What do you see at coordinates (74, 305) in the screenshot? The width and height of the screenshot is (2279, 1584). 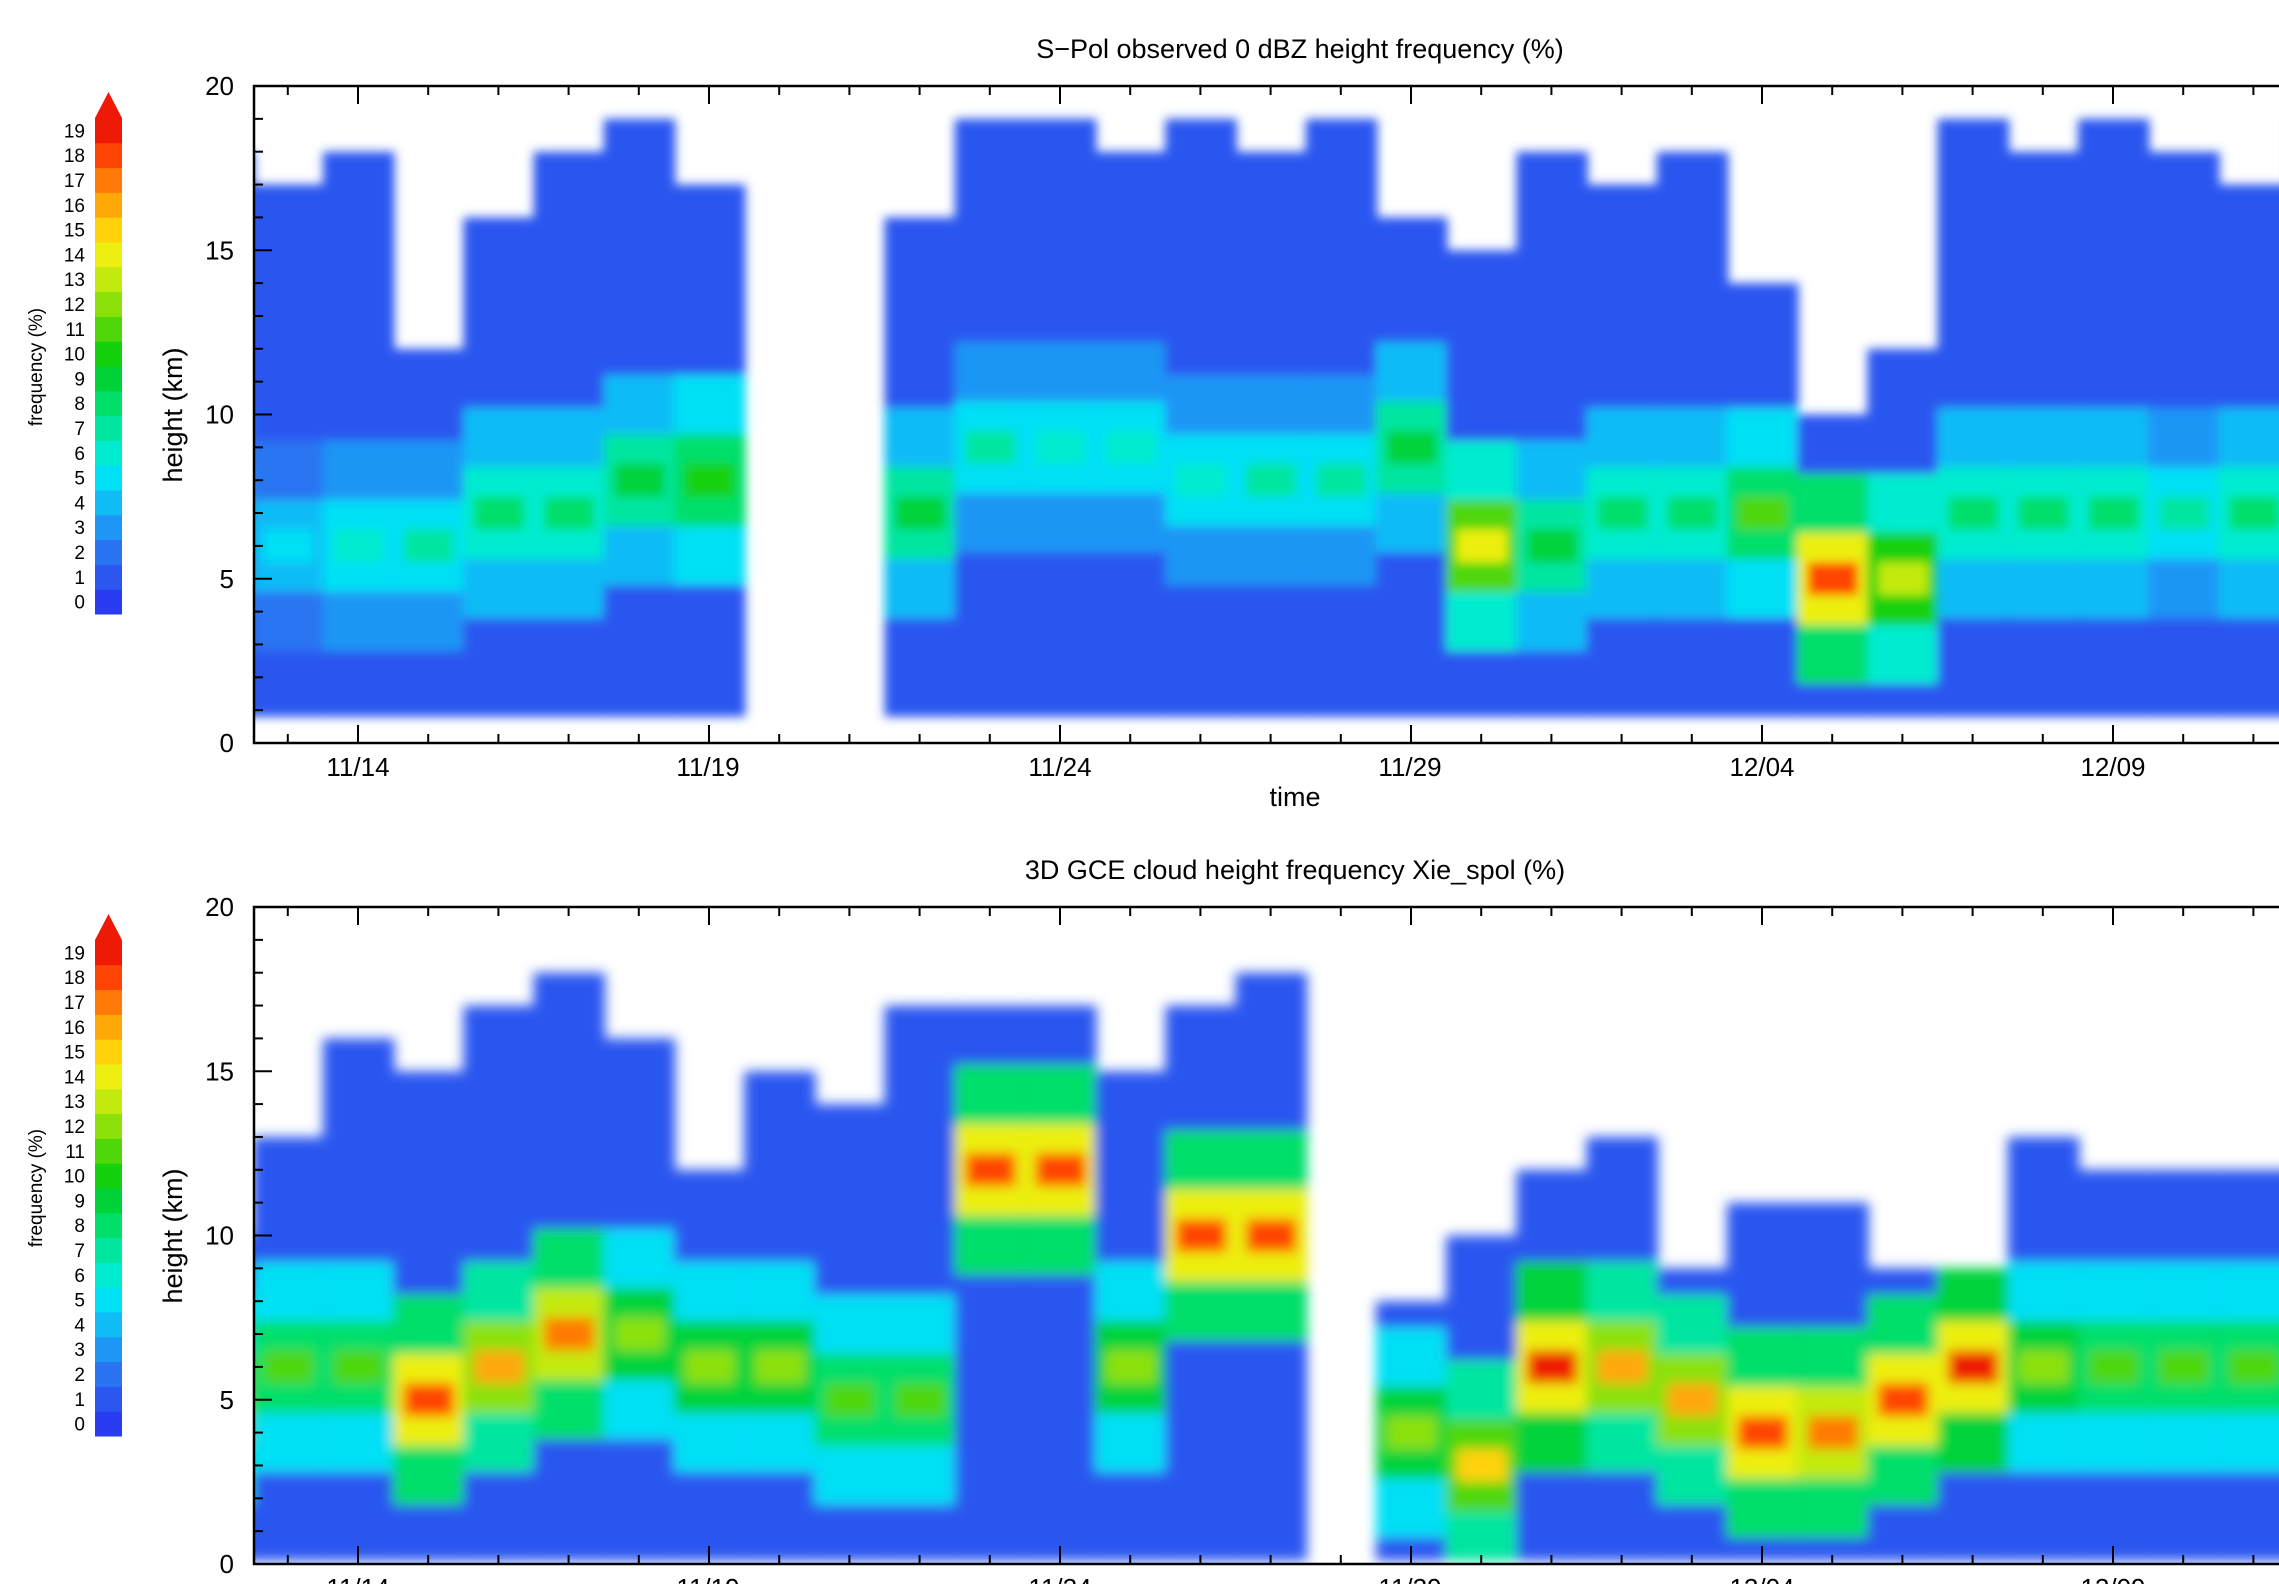 I see `colorbar-tick-label: 12` at bounding box center [74, 305].